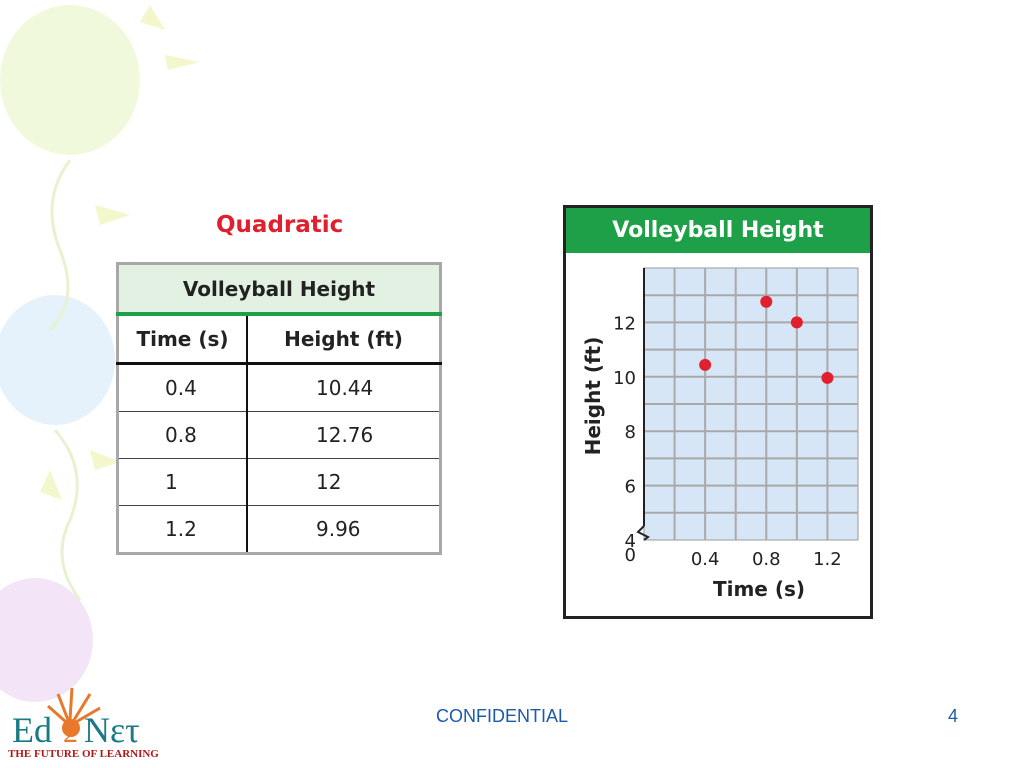 The image size is (1024, 768). What do you see at coordinates (624, 323) in the screenshot?
I see `y-tick-label: 12` at bounding box center [624, 323].